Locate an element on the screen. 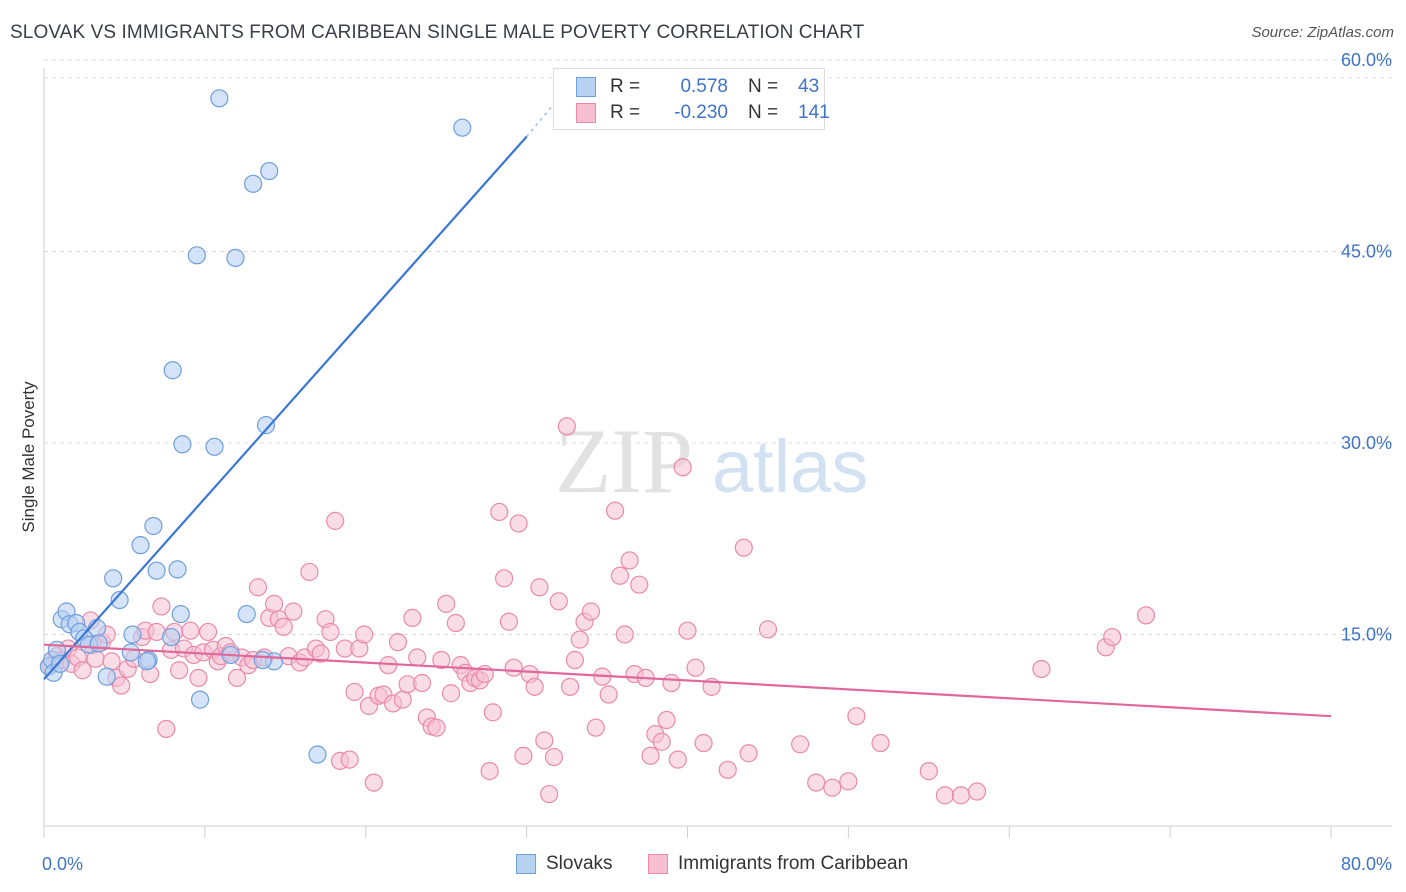 The height and width of the screenshot is (892, 1406). n-value: 43 is located at coordinates (809, 86).